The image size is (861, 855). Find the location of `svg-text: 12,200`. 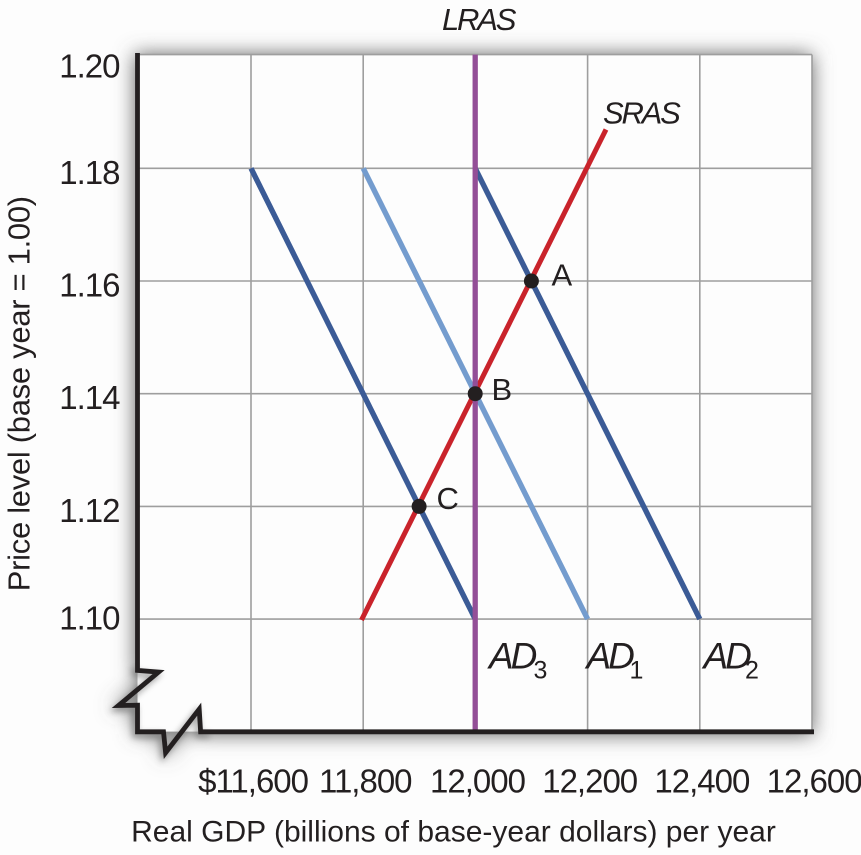

svg-text: 12,200 is located at coordinates (590, 780).